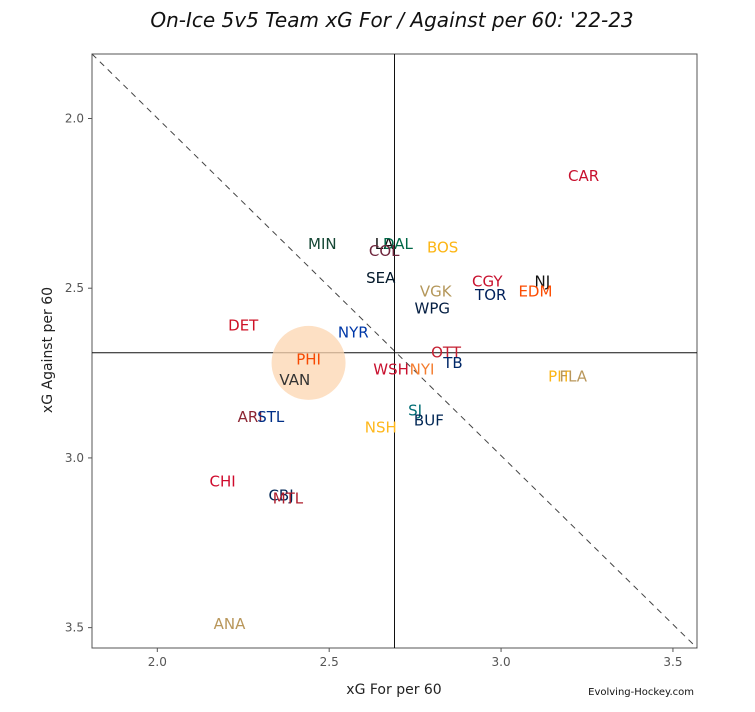 This screenshot has height=712, width=755. Describe the element at coordinates (501, 662) in the screenshot. I see `x-tick-label: 3.0` at that location.